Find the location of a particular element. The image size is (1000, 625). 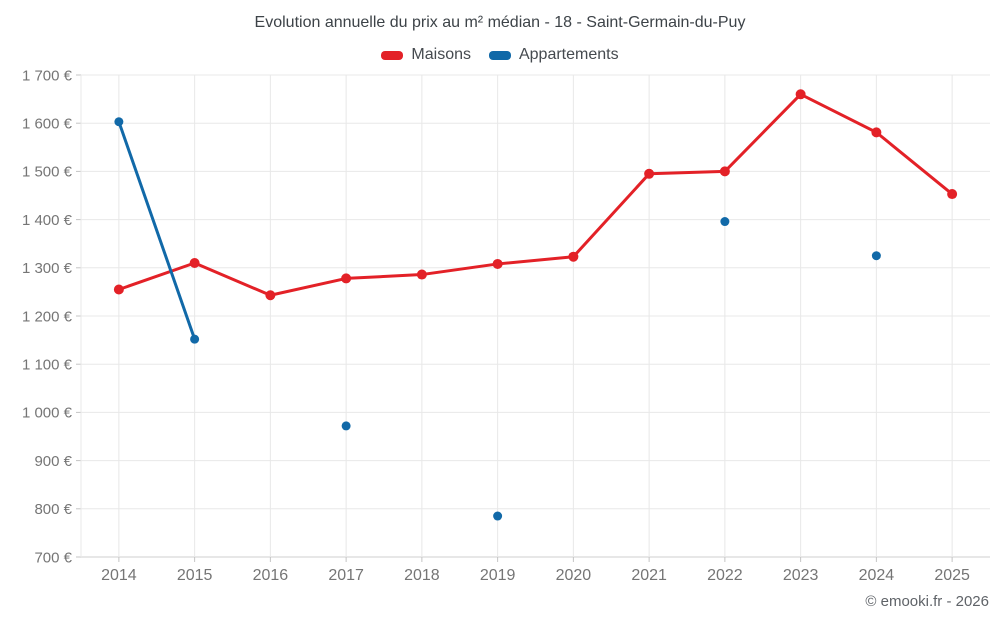

x-axis-label: 2017 is located at coordinates (346, 575).